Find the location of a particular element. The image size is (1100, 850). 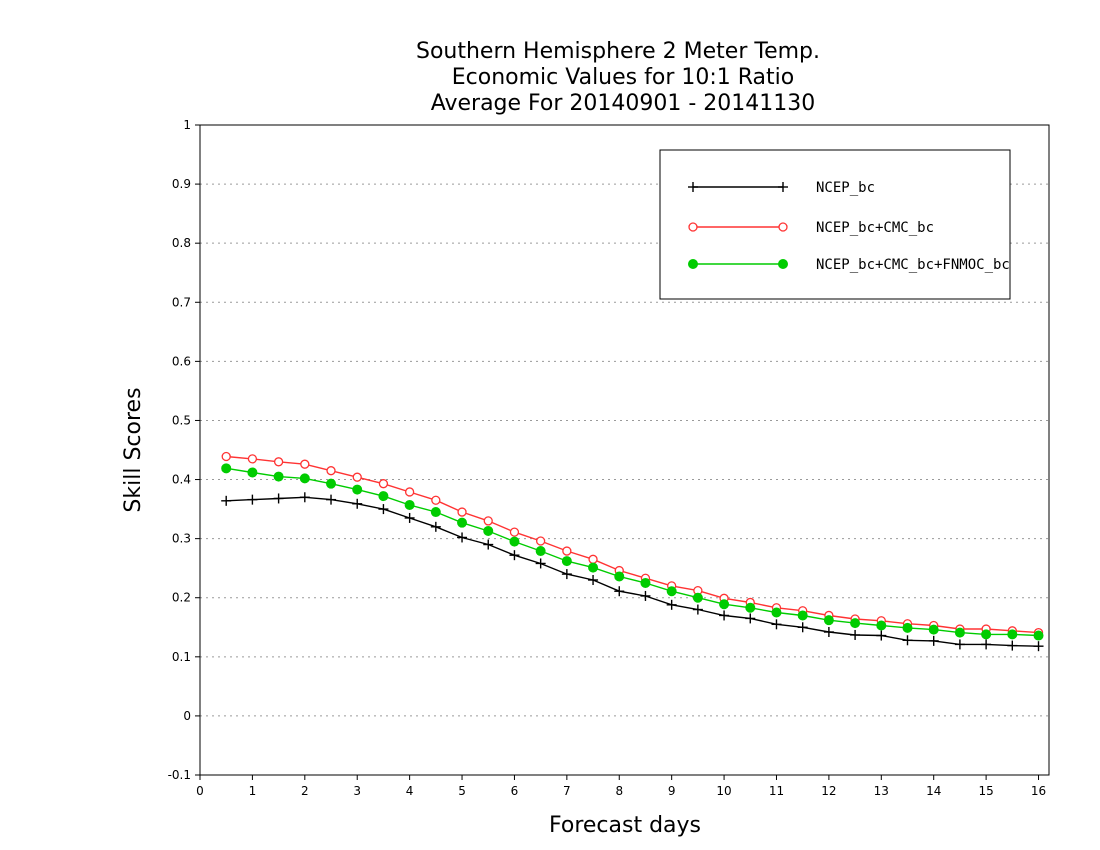

x-tick-label: 2 is located at coordinates (305, 791).